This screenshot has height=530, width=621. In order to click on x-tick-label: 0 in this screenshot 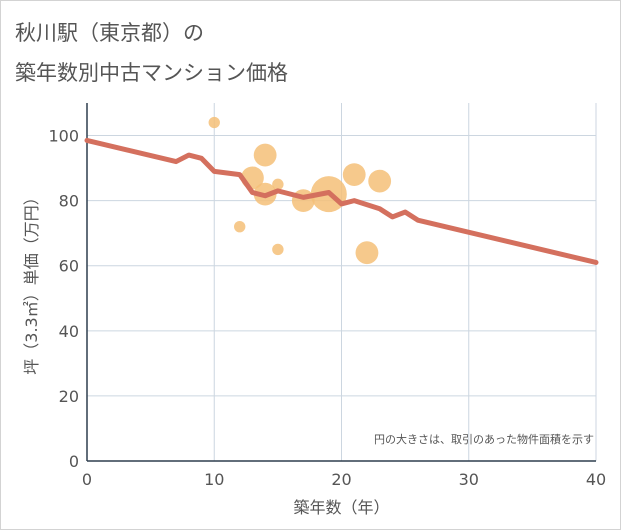, I will do `click(87, 479)`.